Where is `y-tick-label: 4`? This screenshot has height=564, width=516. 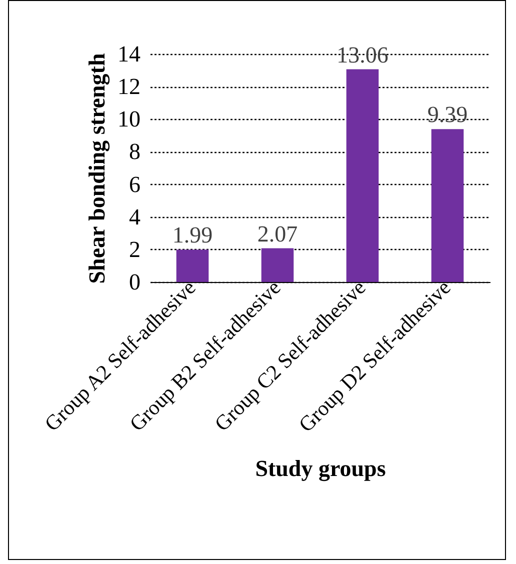 y-tick-label: 4 is located at coordinates (135, 217).